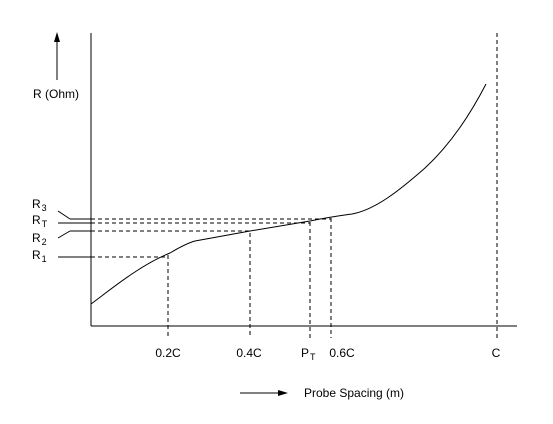 The height and width of the screenshot is (424, 553). What do you see at coordinates (264, 393) in the screenshot?
I see `x-axis-arrow-icon` at bounding box center [264, 393].